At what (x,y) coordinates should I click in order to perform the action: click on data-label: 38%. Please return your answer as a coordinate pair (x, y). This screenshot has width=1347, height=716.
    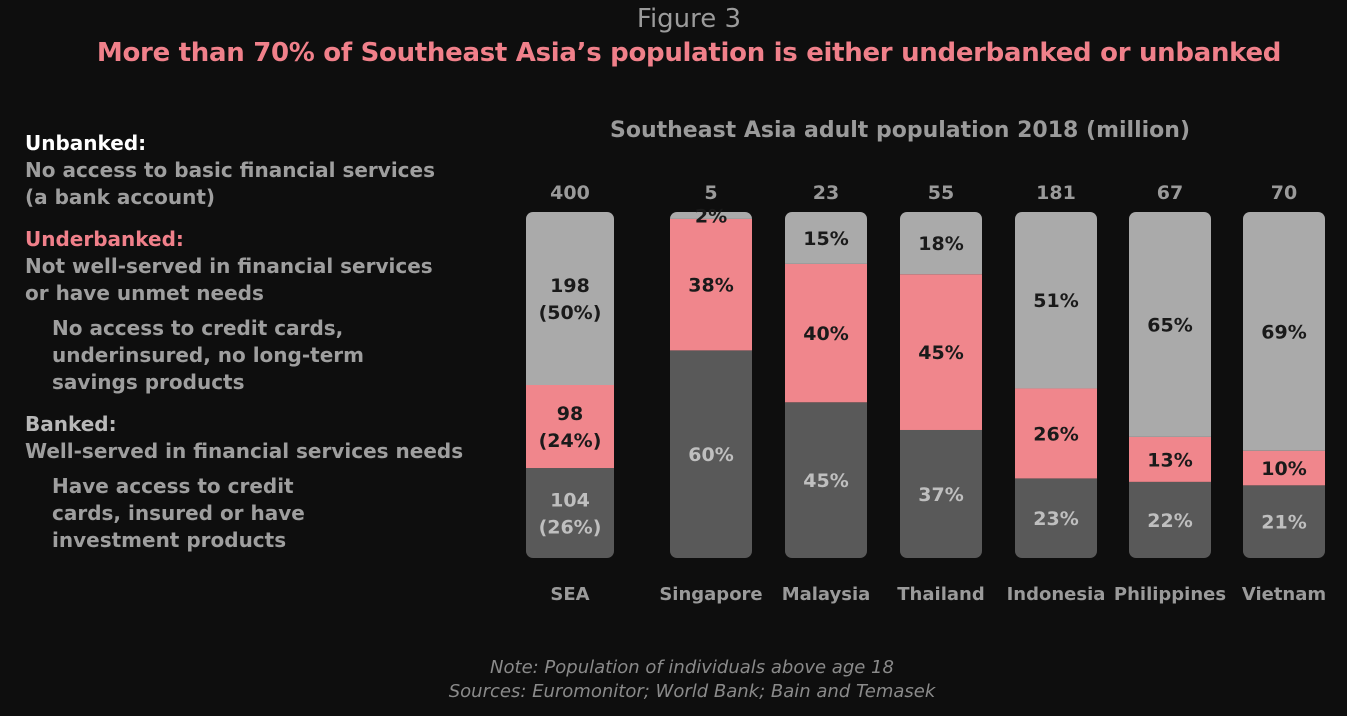
    Looking at the image, I should click on (710, 286).